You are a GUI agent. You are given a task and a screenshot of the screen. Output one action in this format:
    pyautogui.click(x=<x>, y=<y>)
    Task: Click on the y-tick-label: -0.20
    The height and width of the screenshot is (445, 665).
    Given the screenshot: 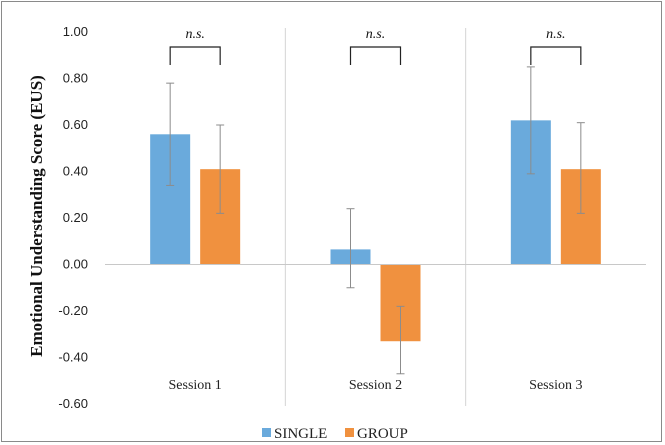 What is the action you would take?
    pyautogui.click(x=73, y=310)
    